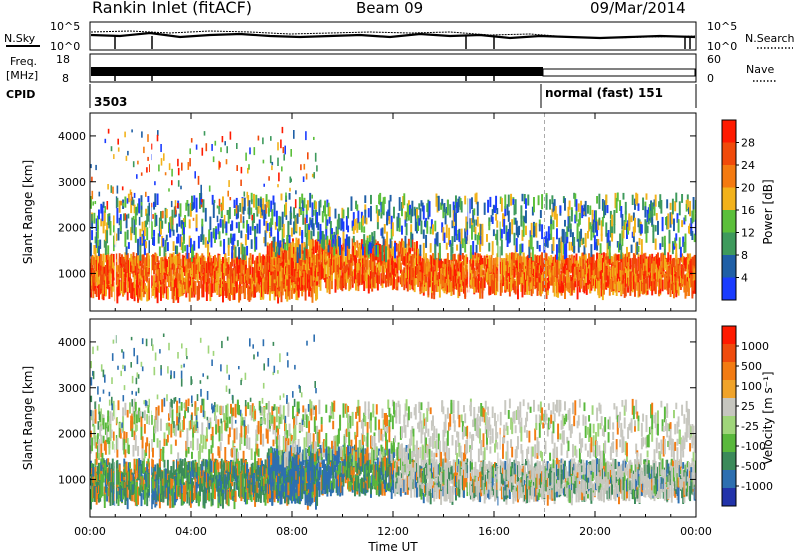 This screenshot has height=554, width=800. Describe the element at coordinates (729, 244) in the screenshot. I see `colorbar-segment` at that location.